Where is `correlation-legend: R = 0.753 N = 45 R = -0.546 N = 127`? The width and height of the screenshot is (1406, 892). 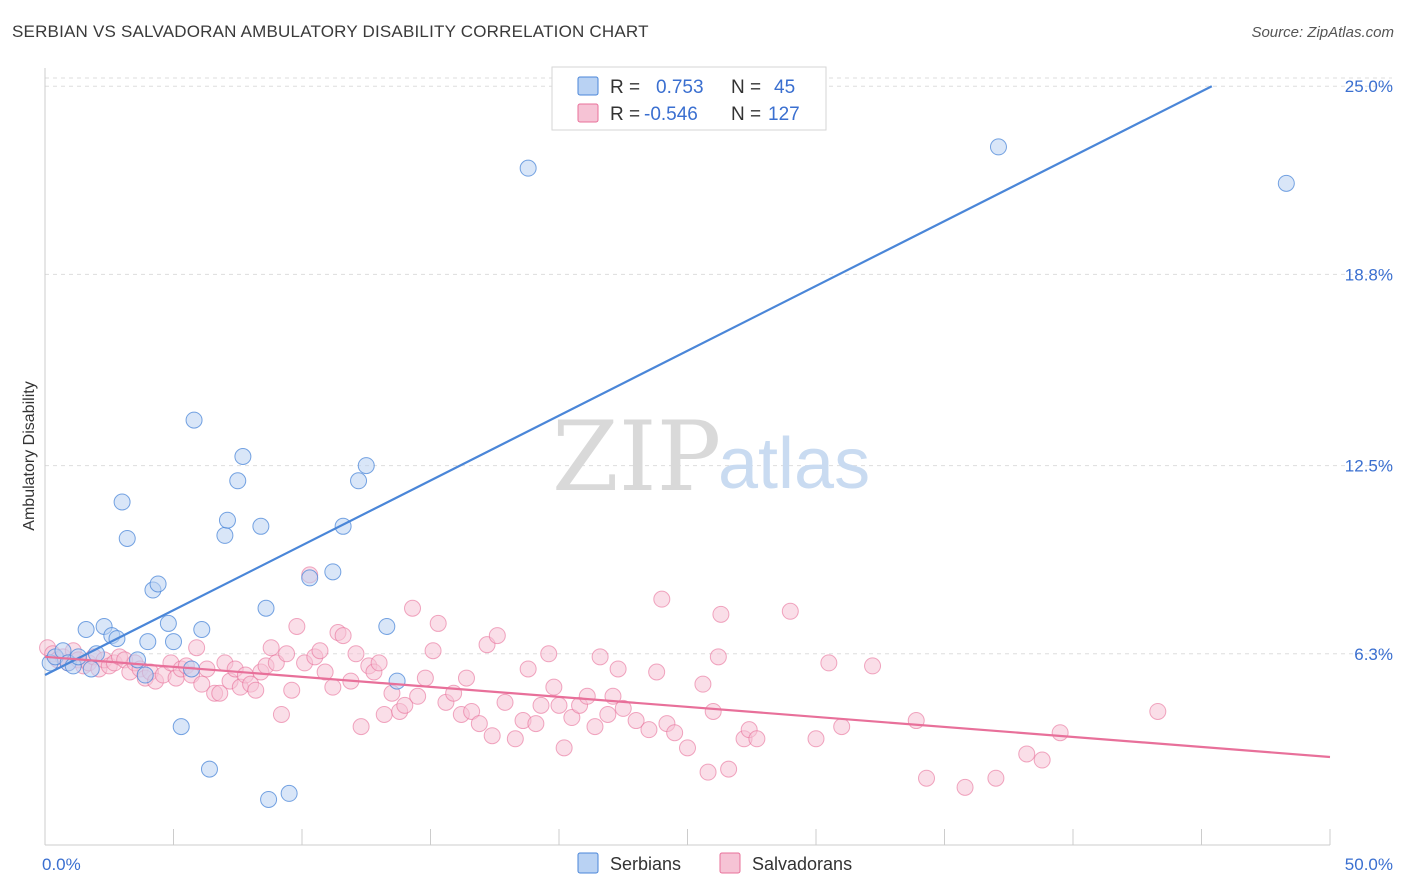
correlation-legend: R = 0.753 N = 45 R = -0.546 N = 127 is located at coordinates (689, 98).